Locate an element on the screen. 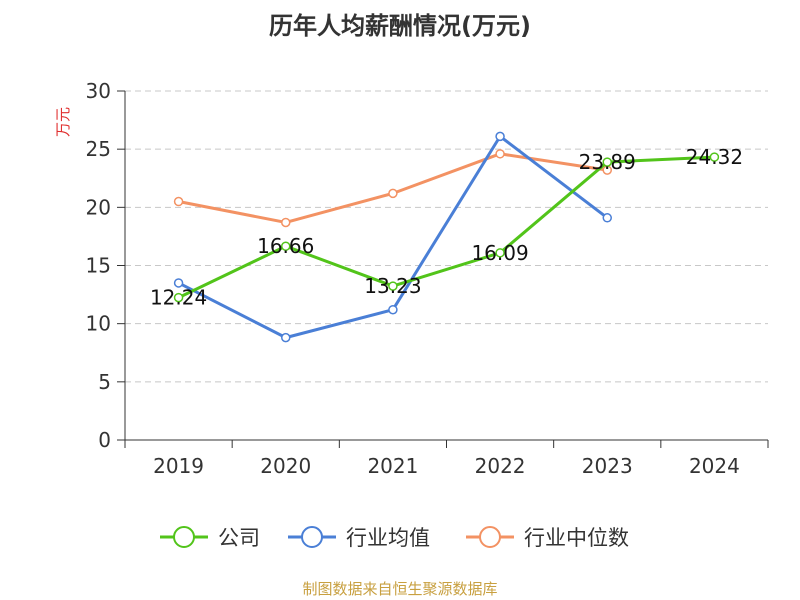 This screenshot has height=600, width=800. legend: 公司 行业均值 行业中位数 is located at coordinates (394, 538).